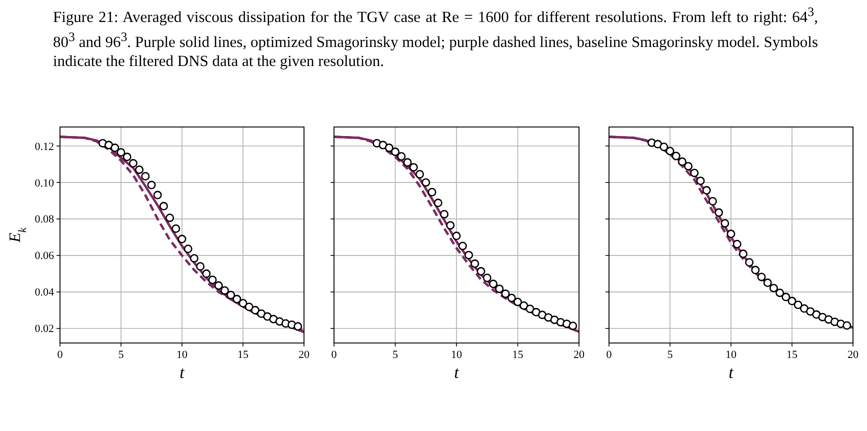 The image size is (867, 431). Describe the element at coordinates (44, 292) in the screenshot. I see `y-tick-label: 0.04` at that location.